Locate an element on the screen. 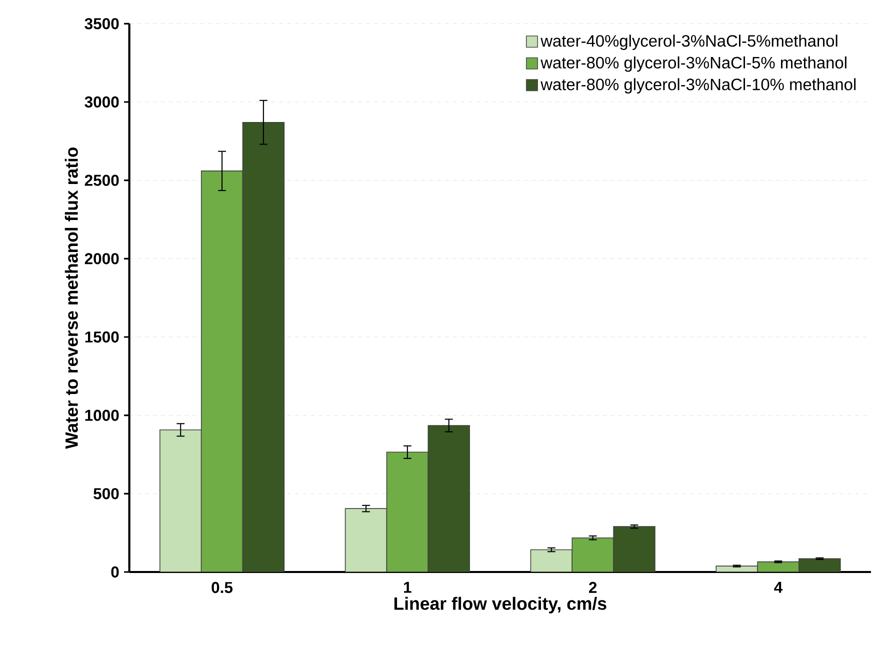 The height and width of the screenshot is (646, 872). y-tick-label: 0 is located at coordinates (115, 572).